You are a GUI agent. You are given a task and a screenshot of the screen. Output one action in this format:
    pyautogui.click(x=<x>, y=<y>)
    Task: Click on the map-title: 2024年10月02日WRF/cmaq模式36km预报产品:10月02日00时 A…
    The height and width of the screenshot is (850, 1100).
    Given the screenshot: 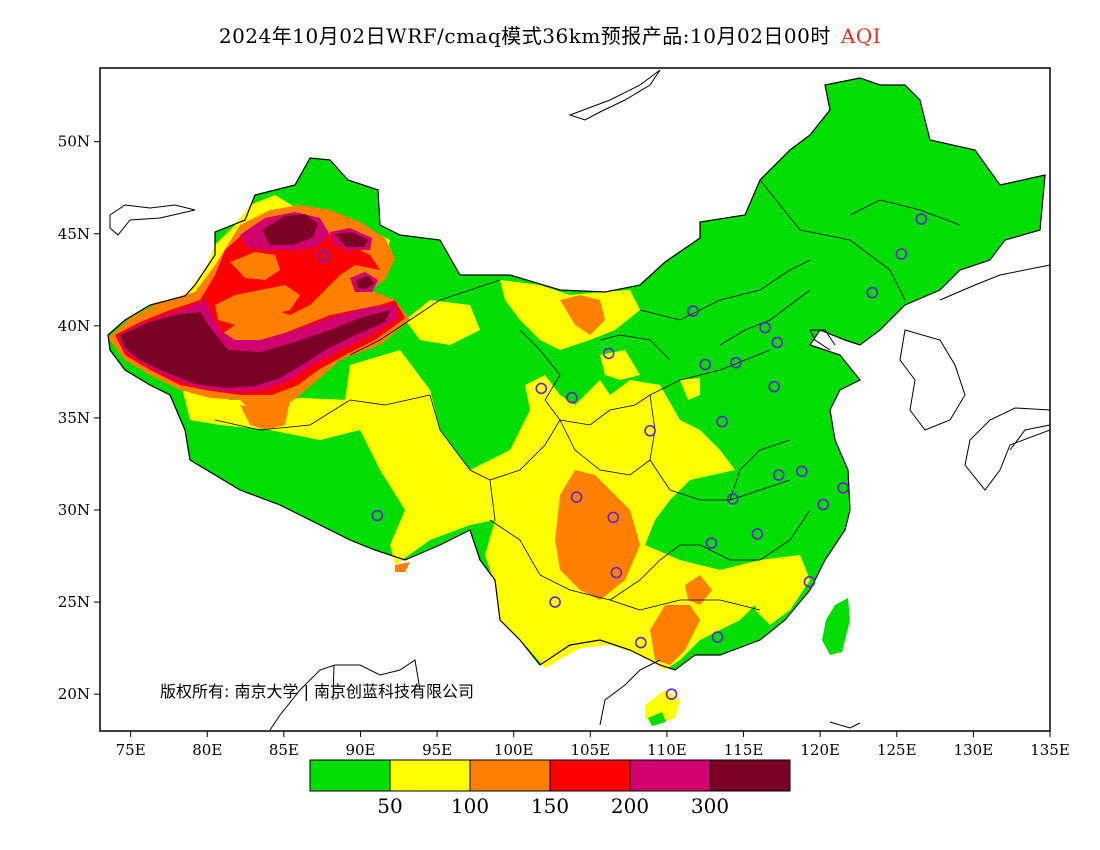 What is the action you would take?
    pyautogui.click(x=550, y=34)
    